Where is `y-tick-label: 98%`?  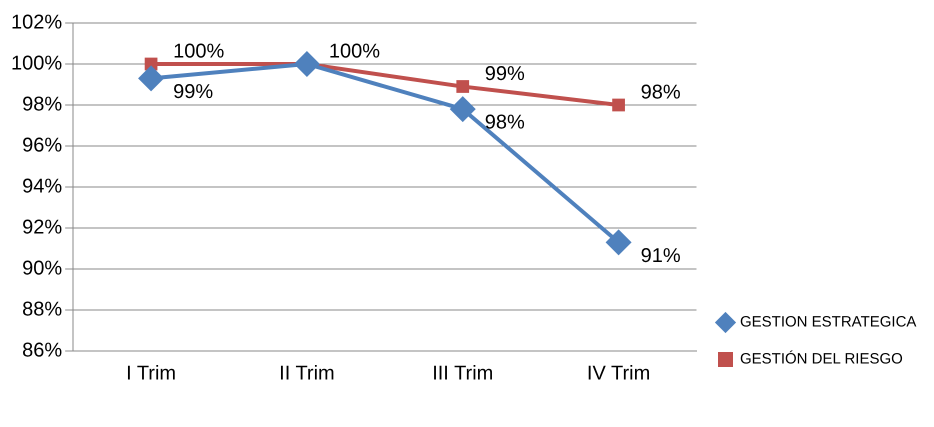 y-tick-label: 98% is located at coordinates (42, 105).